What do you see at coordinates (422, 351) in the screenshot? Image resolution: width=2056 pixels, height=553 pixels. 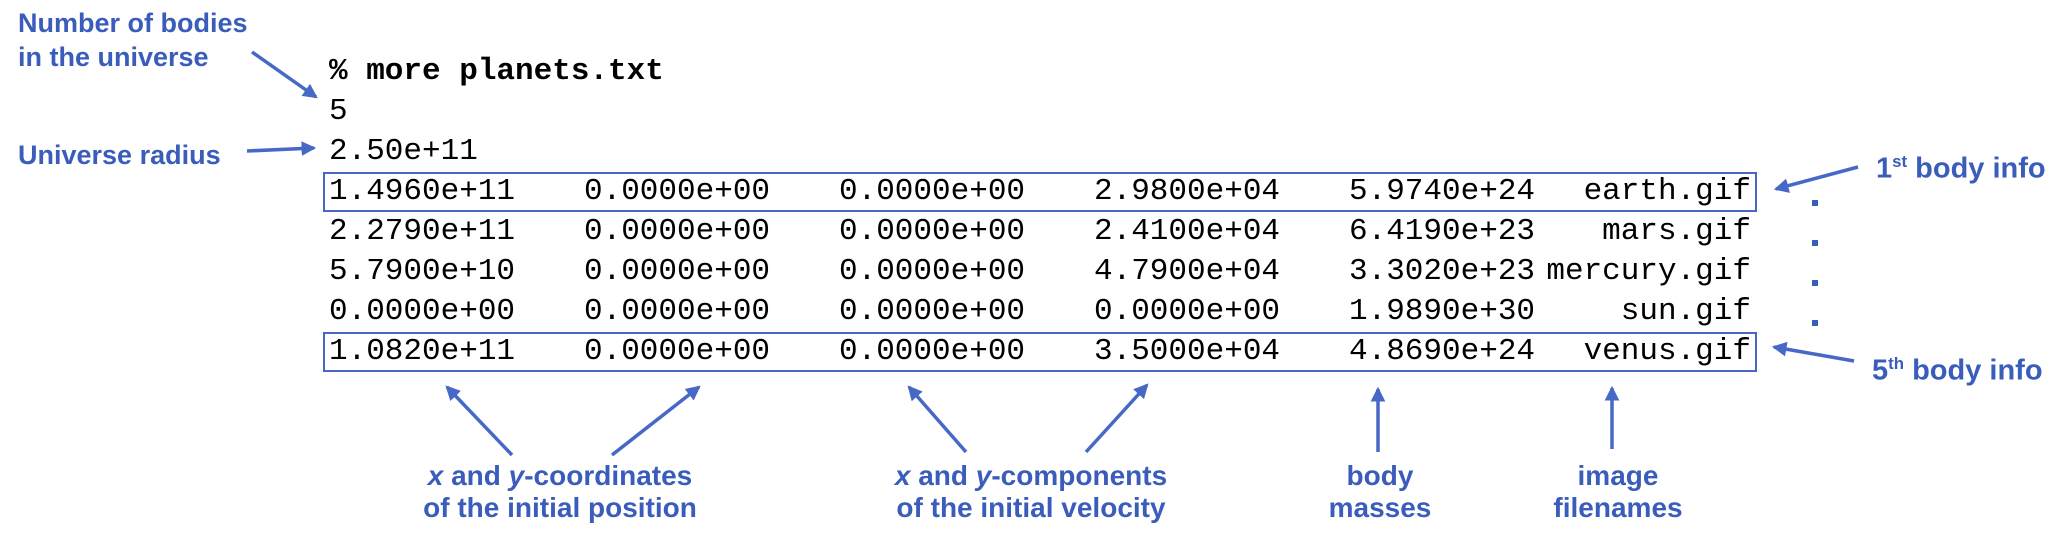 I see `cell-x: 1.0820e+11` at bounding box center [422, 351].